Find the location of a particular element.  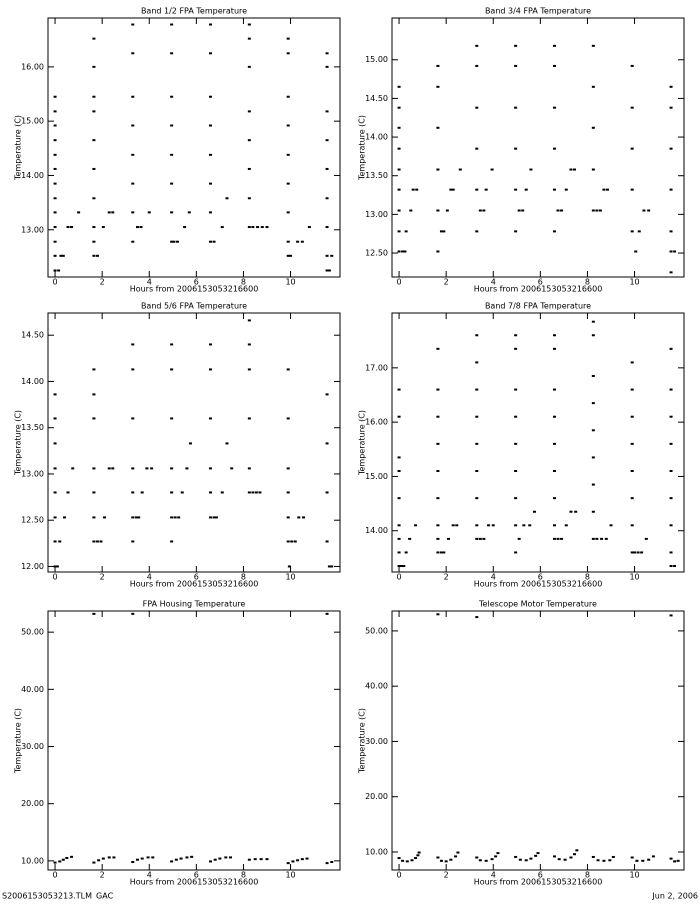

chart-title: Band 3/4 FPA Temperature is located at coordinates (538, 11).